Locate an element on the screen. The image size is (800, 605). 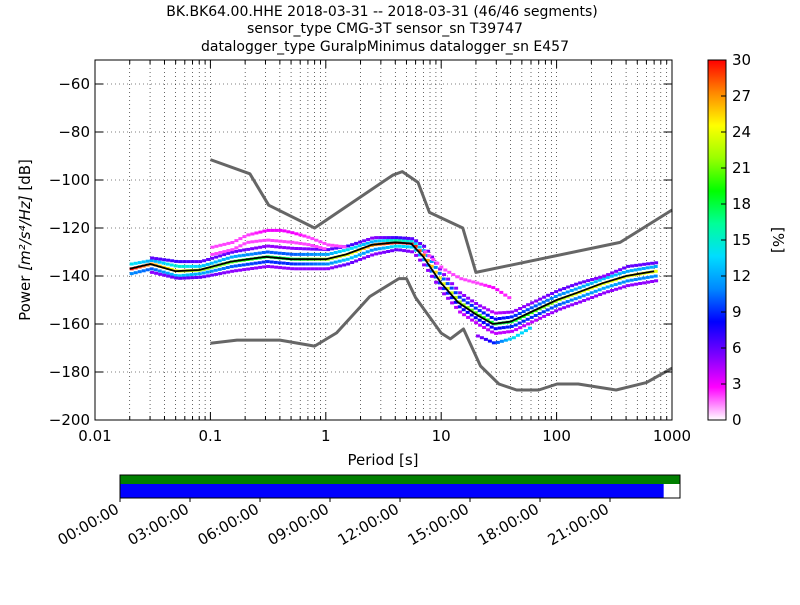
timeline-tick-label: 03:00:00 is located at coordinates (158, 524).